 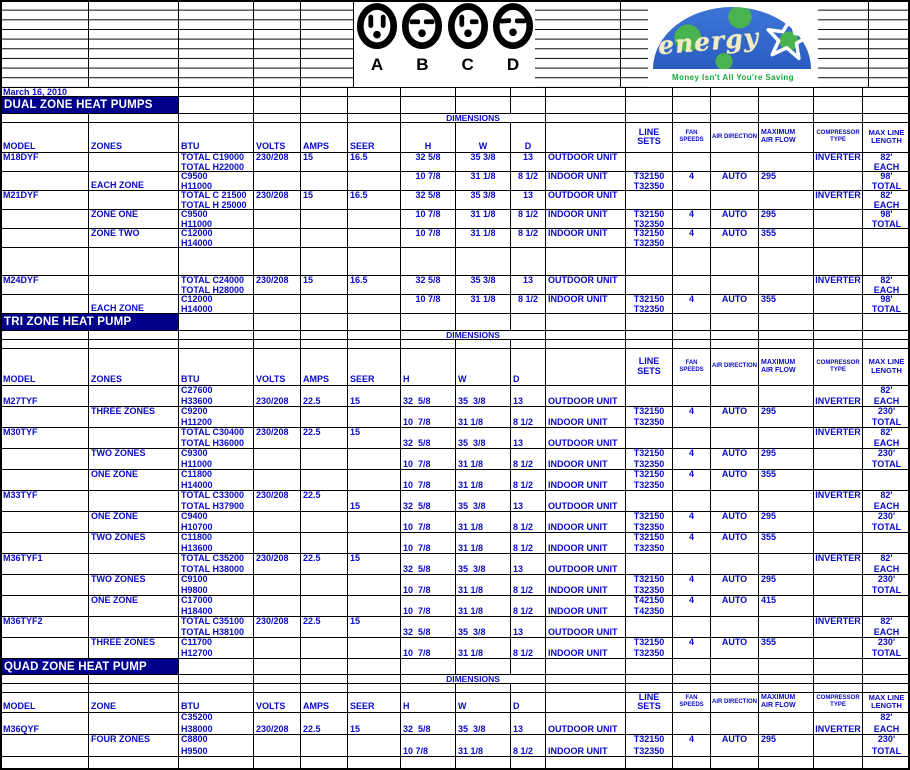 I want to click on table-cell: 31 1/8, so click(x=483, y=238).